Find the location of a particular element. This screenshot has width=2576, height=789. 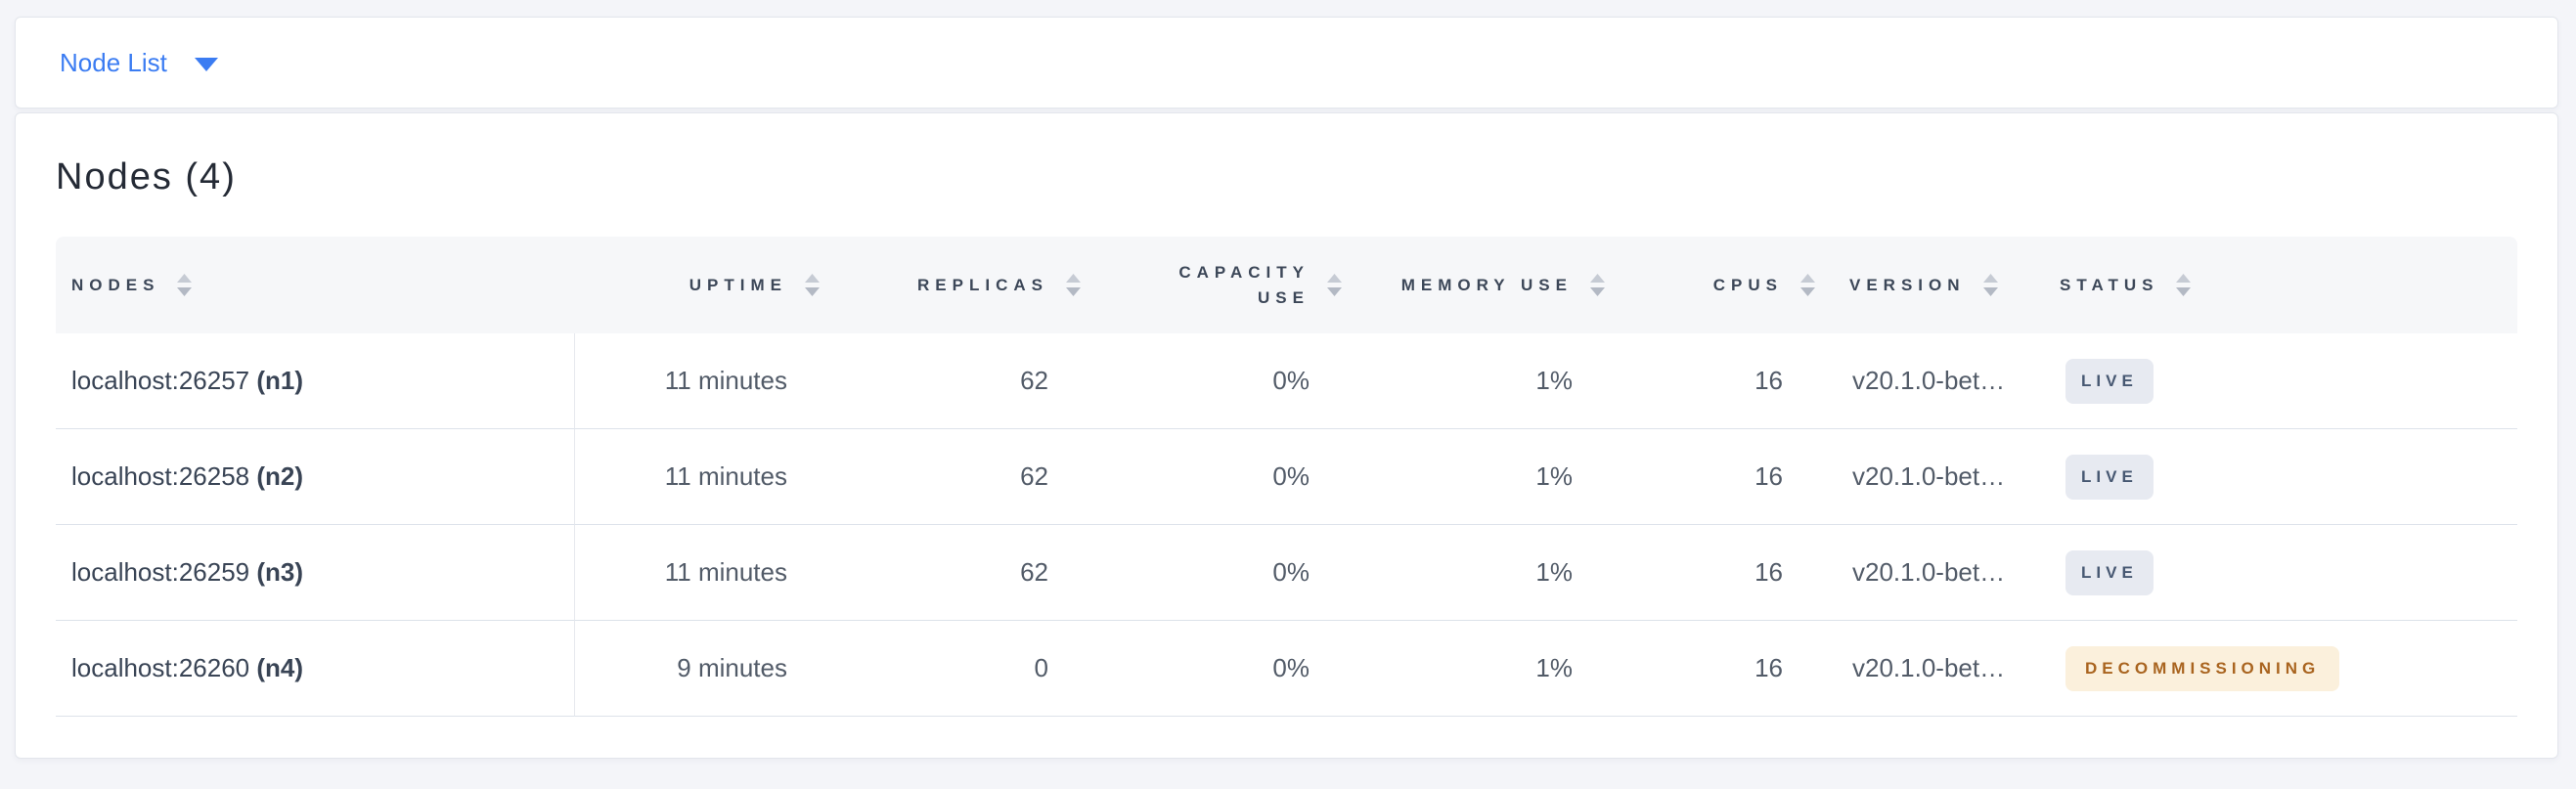

column-header-replicas: REPLICAS is located at coordinates (961, 285).